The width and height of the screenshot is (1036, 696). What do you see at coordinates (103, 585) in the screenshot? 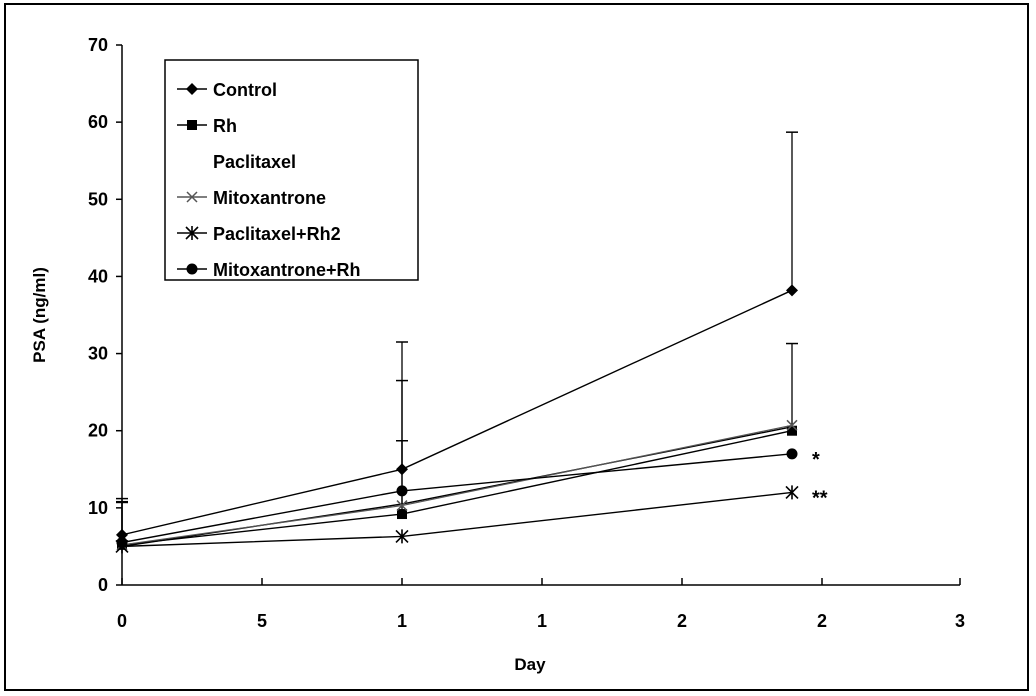
I see `y-tick-label: 0` at bounding box center [103, 585].